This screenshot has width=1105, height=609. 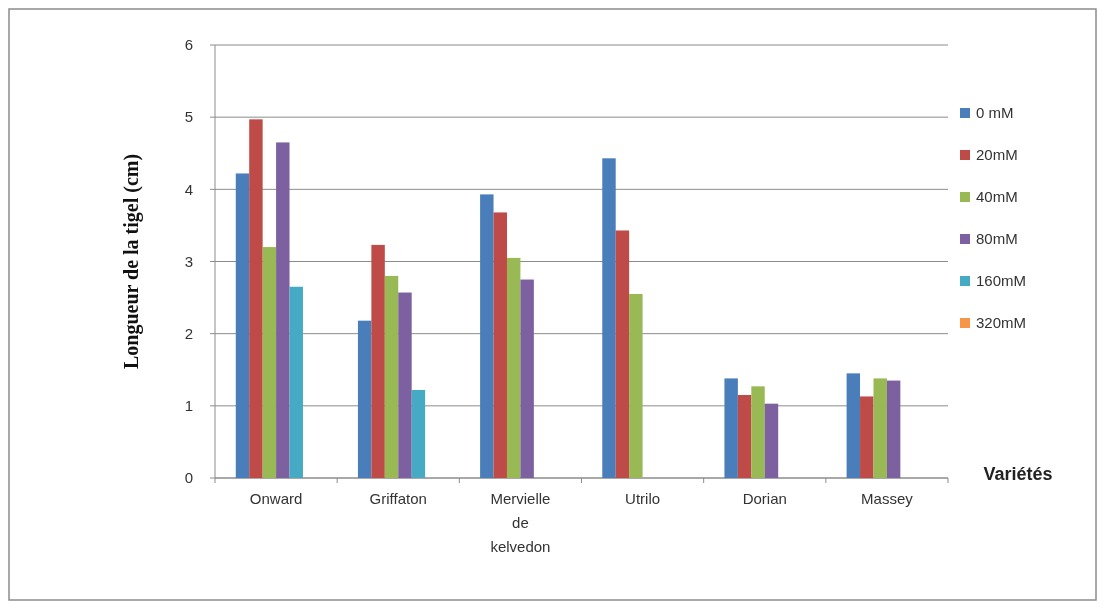 What do you see at coordinates (276, 498) in the screenshot?
I see `x-tick-label: Onward` at bounding box center [276, 498].